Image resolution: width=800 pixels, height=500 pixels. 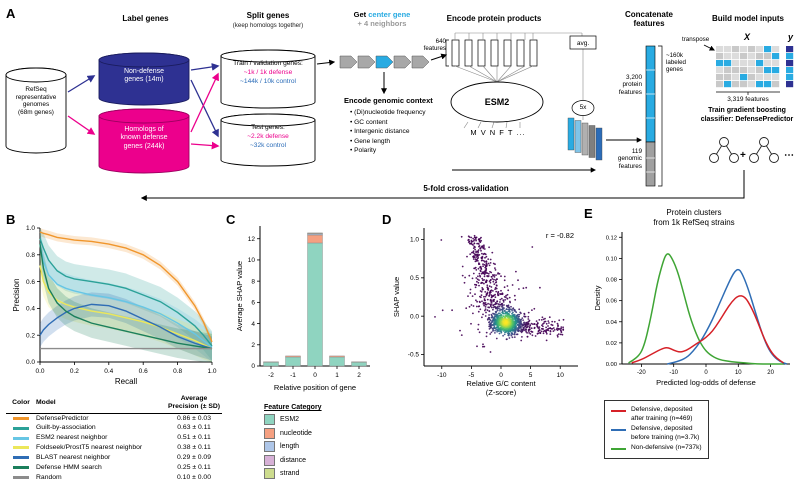 What do you see at coordinates (21, 402) in the screenshot?
I see `table-header-color: Color` at bounding box center [21, 402].